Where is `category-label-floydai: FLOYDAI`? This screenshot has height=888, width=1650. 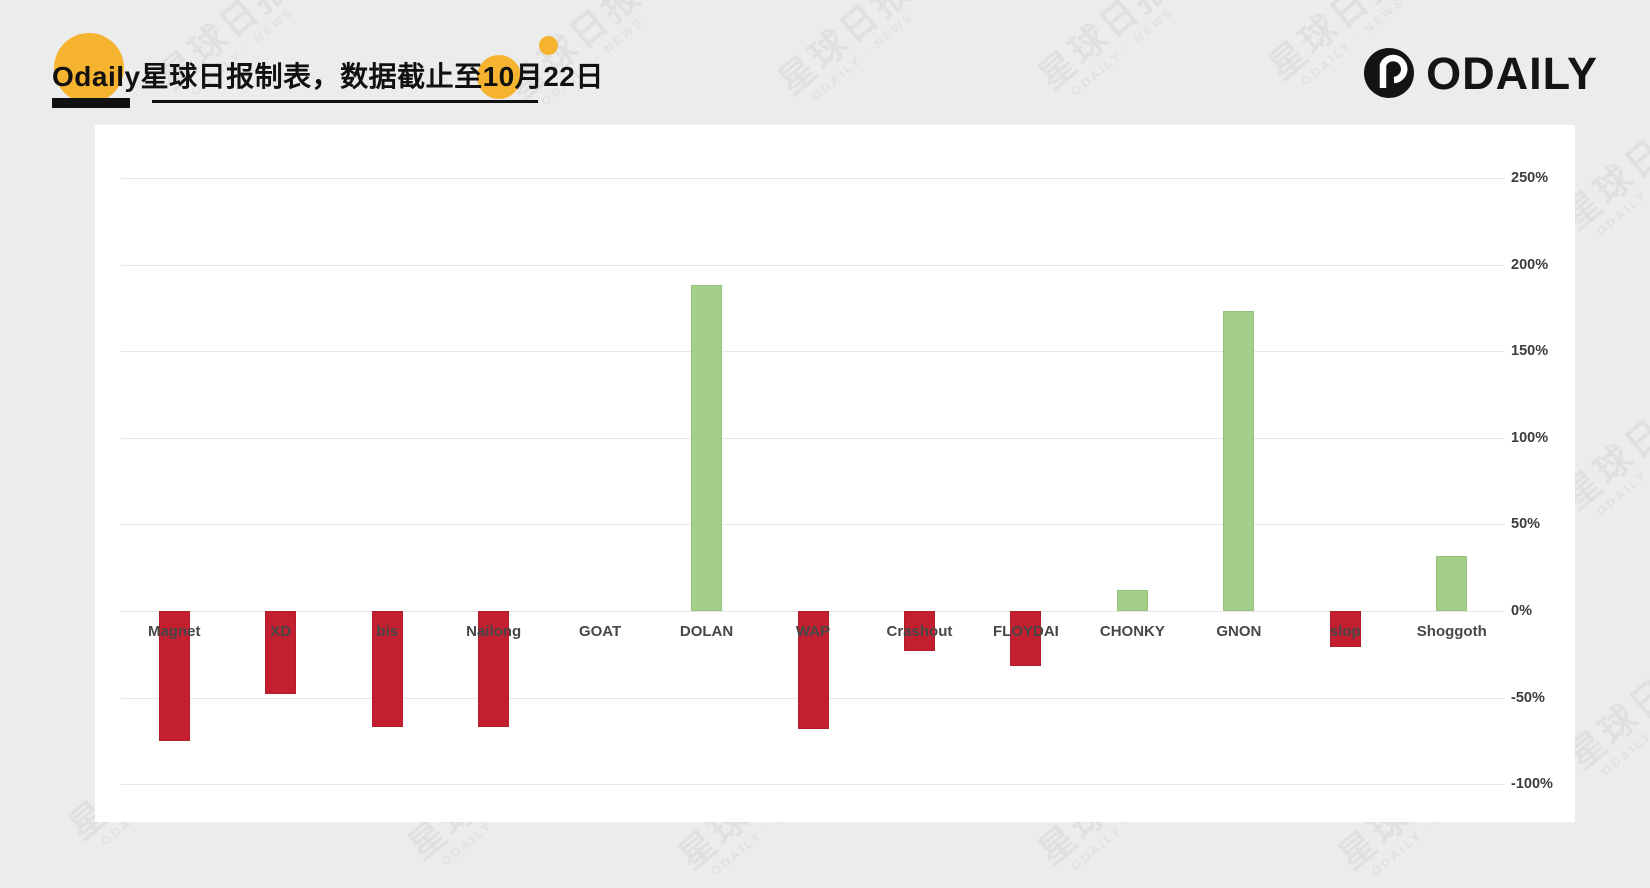
category-label-floydai: FLOYDAI is located at coordinates (1026, 631).